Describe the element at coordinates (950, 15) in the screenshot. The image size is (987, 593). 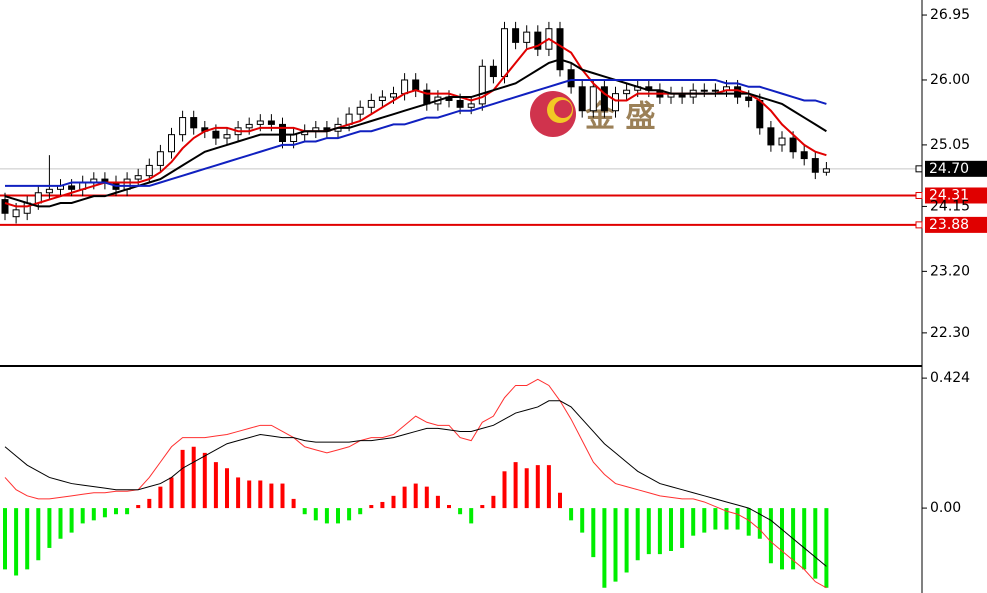
I see `y-tick-label: 26.95` at that location.